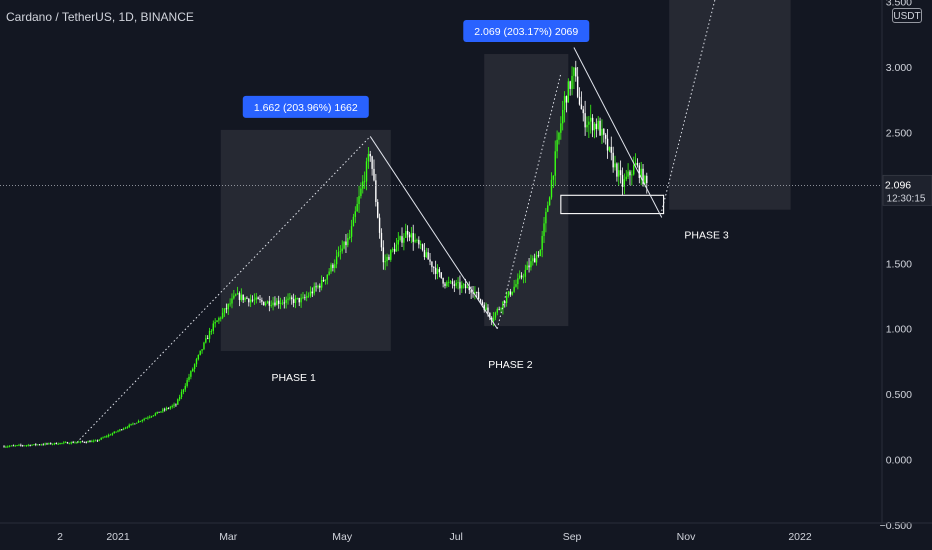  I want to click on y-tick-label: 0.000, so click(899, 461).